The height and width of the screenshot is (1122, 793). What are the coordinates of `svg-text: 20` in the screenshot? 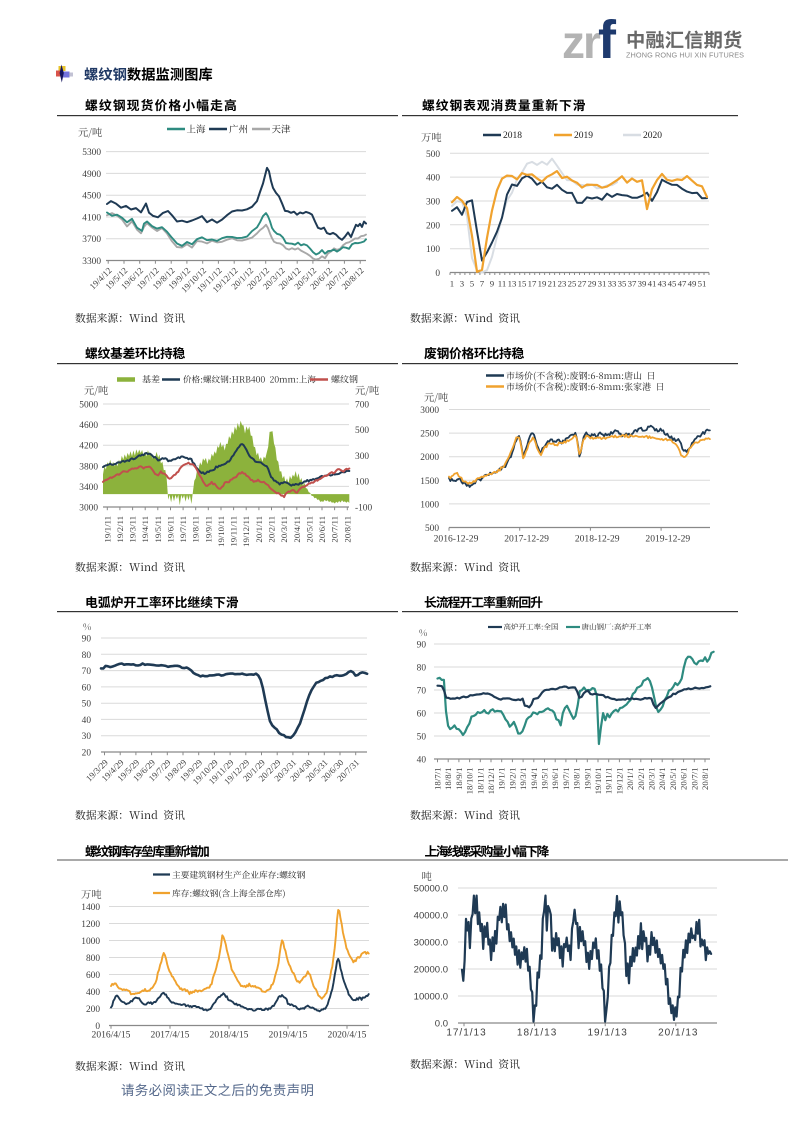 It's located at (87, 754).